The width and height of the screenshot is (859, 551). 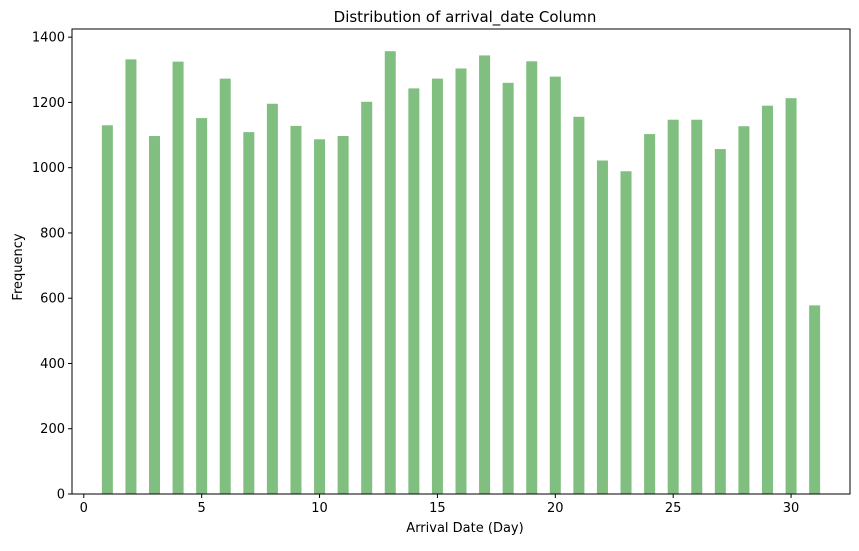 What do you see at coordinates (464, 528) in the screenshot?
I see `x-axis-title: Arrival Date (Day)` at bounding box center [464, 528].